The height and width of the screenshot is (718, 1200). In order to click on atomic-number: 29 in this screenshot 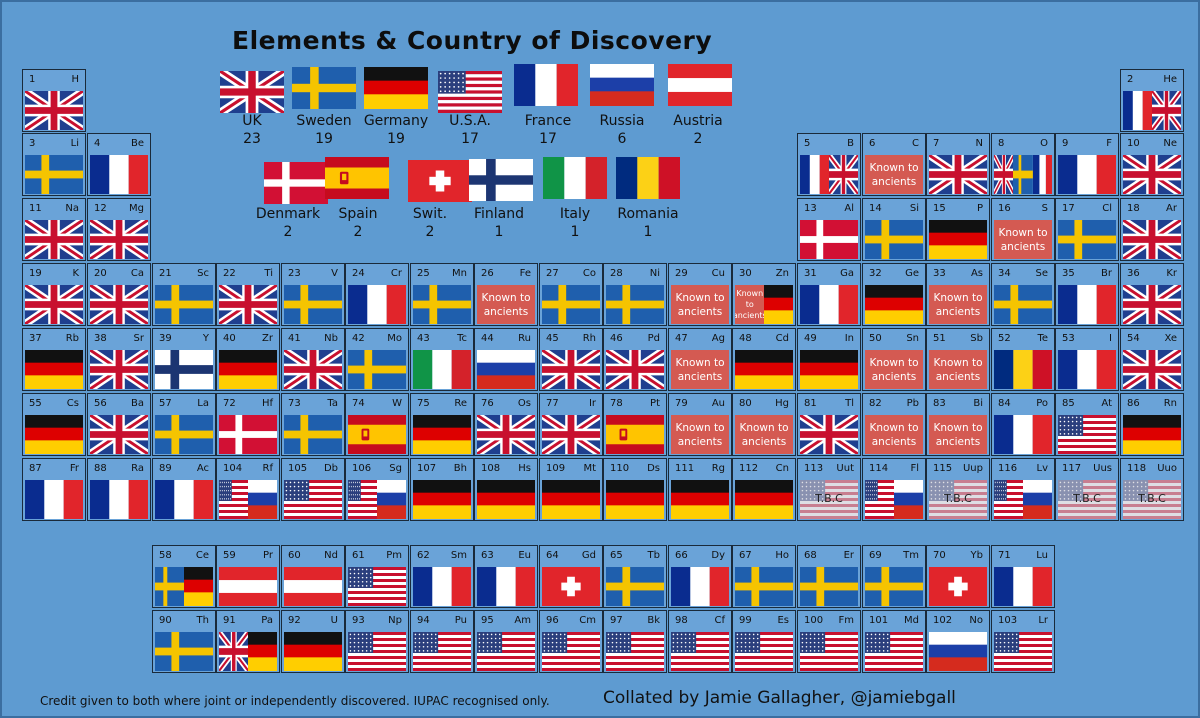, I will do `click(681, 273)`.